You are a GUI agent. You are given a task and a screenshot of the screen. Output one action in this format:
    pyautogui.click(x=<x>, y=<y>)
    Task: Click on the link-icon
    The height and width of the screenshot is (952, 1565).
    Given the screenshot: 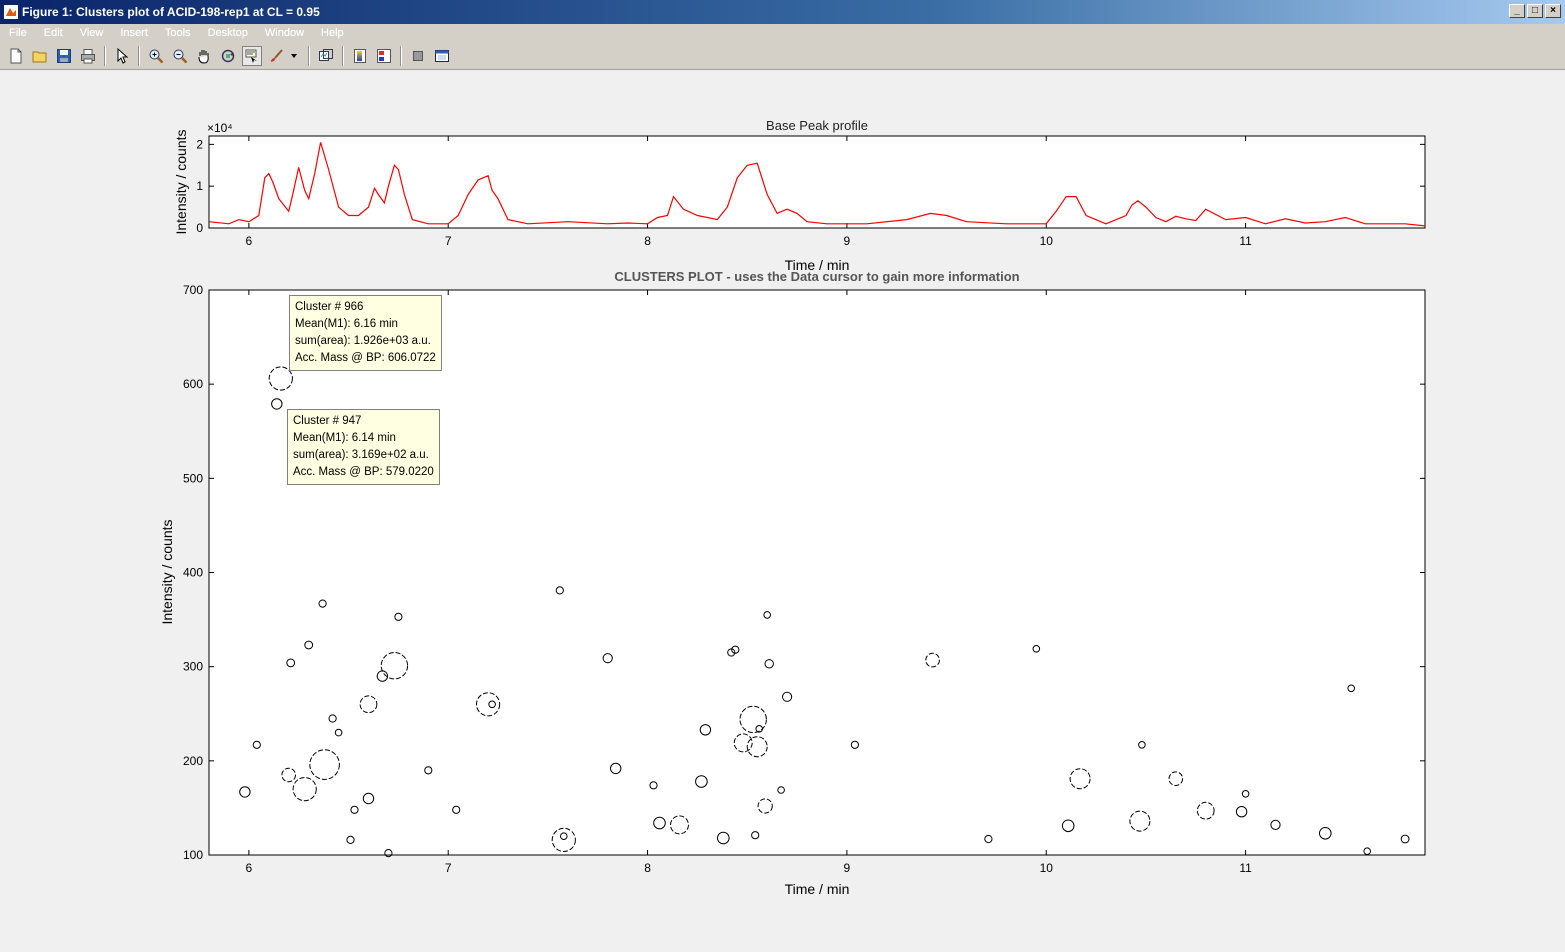 What is the action you would take?
    pyautogui.click(x=326, y=56)
    